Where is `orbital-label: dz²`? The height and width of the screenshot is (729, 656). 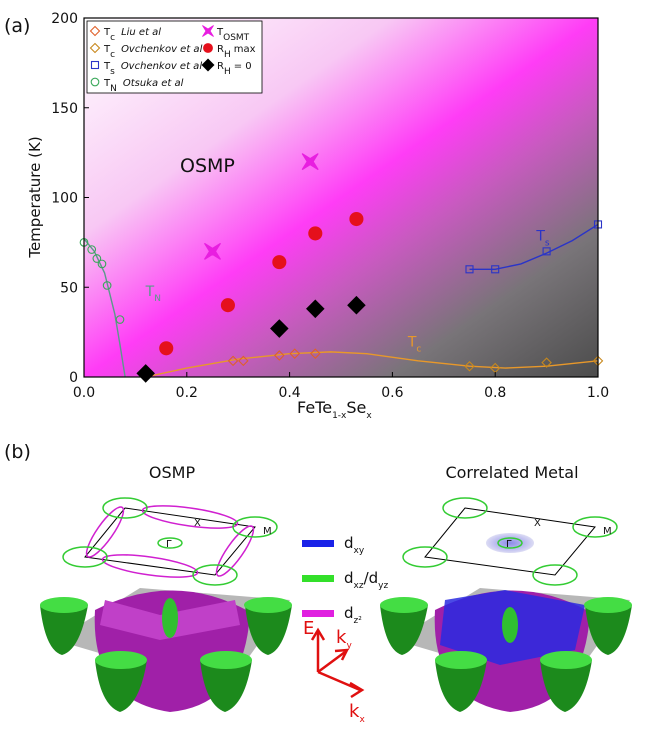
orbital-label: dz² is located at coordinates (353, 615).